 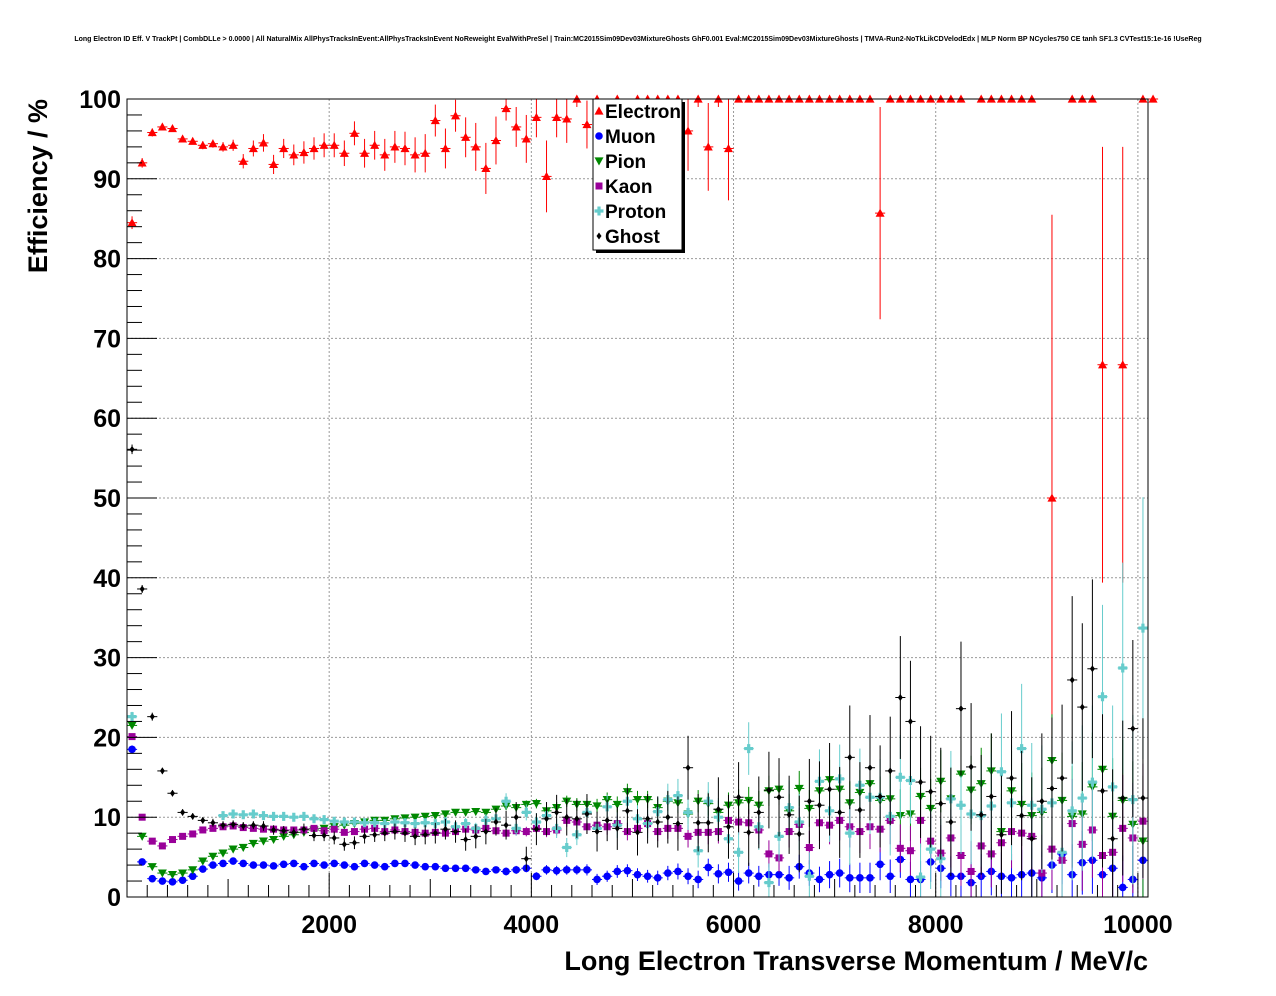 What do you see at coordinates (107, 180) in the screenshot?
I see `y-tick-label: 90` at bounding box center [107, 180].